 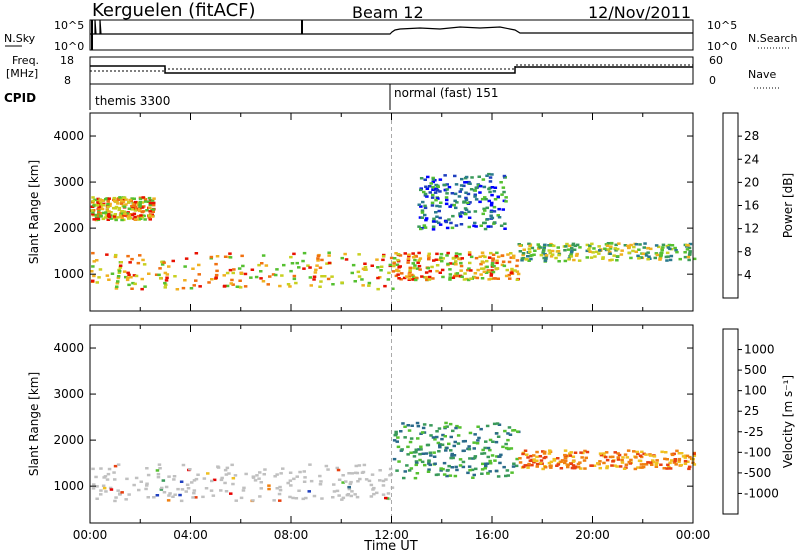 I want to click on colorbar-tick-label: -1000, so click(x=761, y=493).